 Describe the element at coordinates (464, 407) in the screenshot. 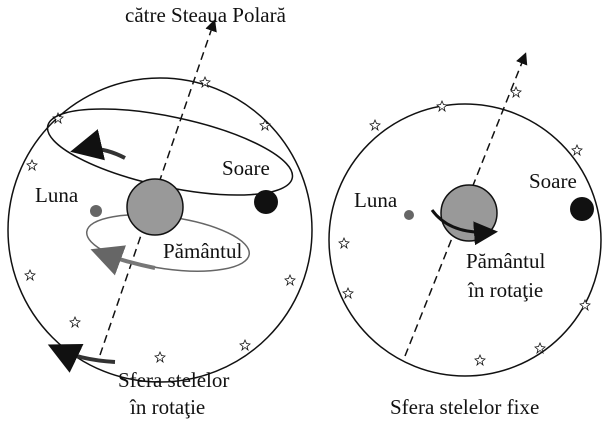

I see `label: Sfera stelelor fixe` at that location.